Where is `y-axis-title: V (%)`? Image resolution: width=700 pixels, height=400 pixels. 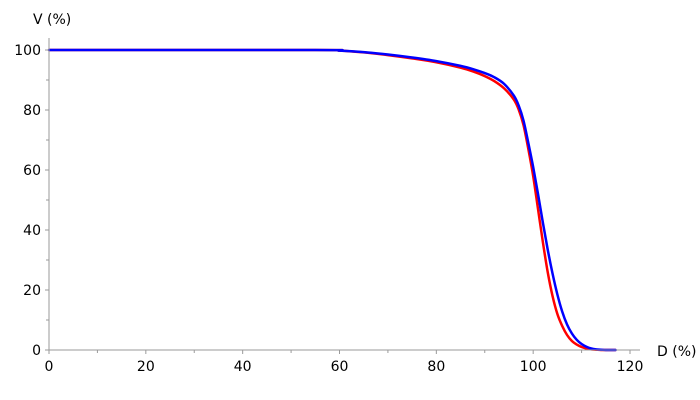 y-axis-title: V (%) is located at coordinates (52, 20).